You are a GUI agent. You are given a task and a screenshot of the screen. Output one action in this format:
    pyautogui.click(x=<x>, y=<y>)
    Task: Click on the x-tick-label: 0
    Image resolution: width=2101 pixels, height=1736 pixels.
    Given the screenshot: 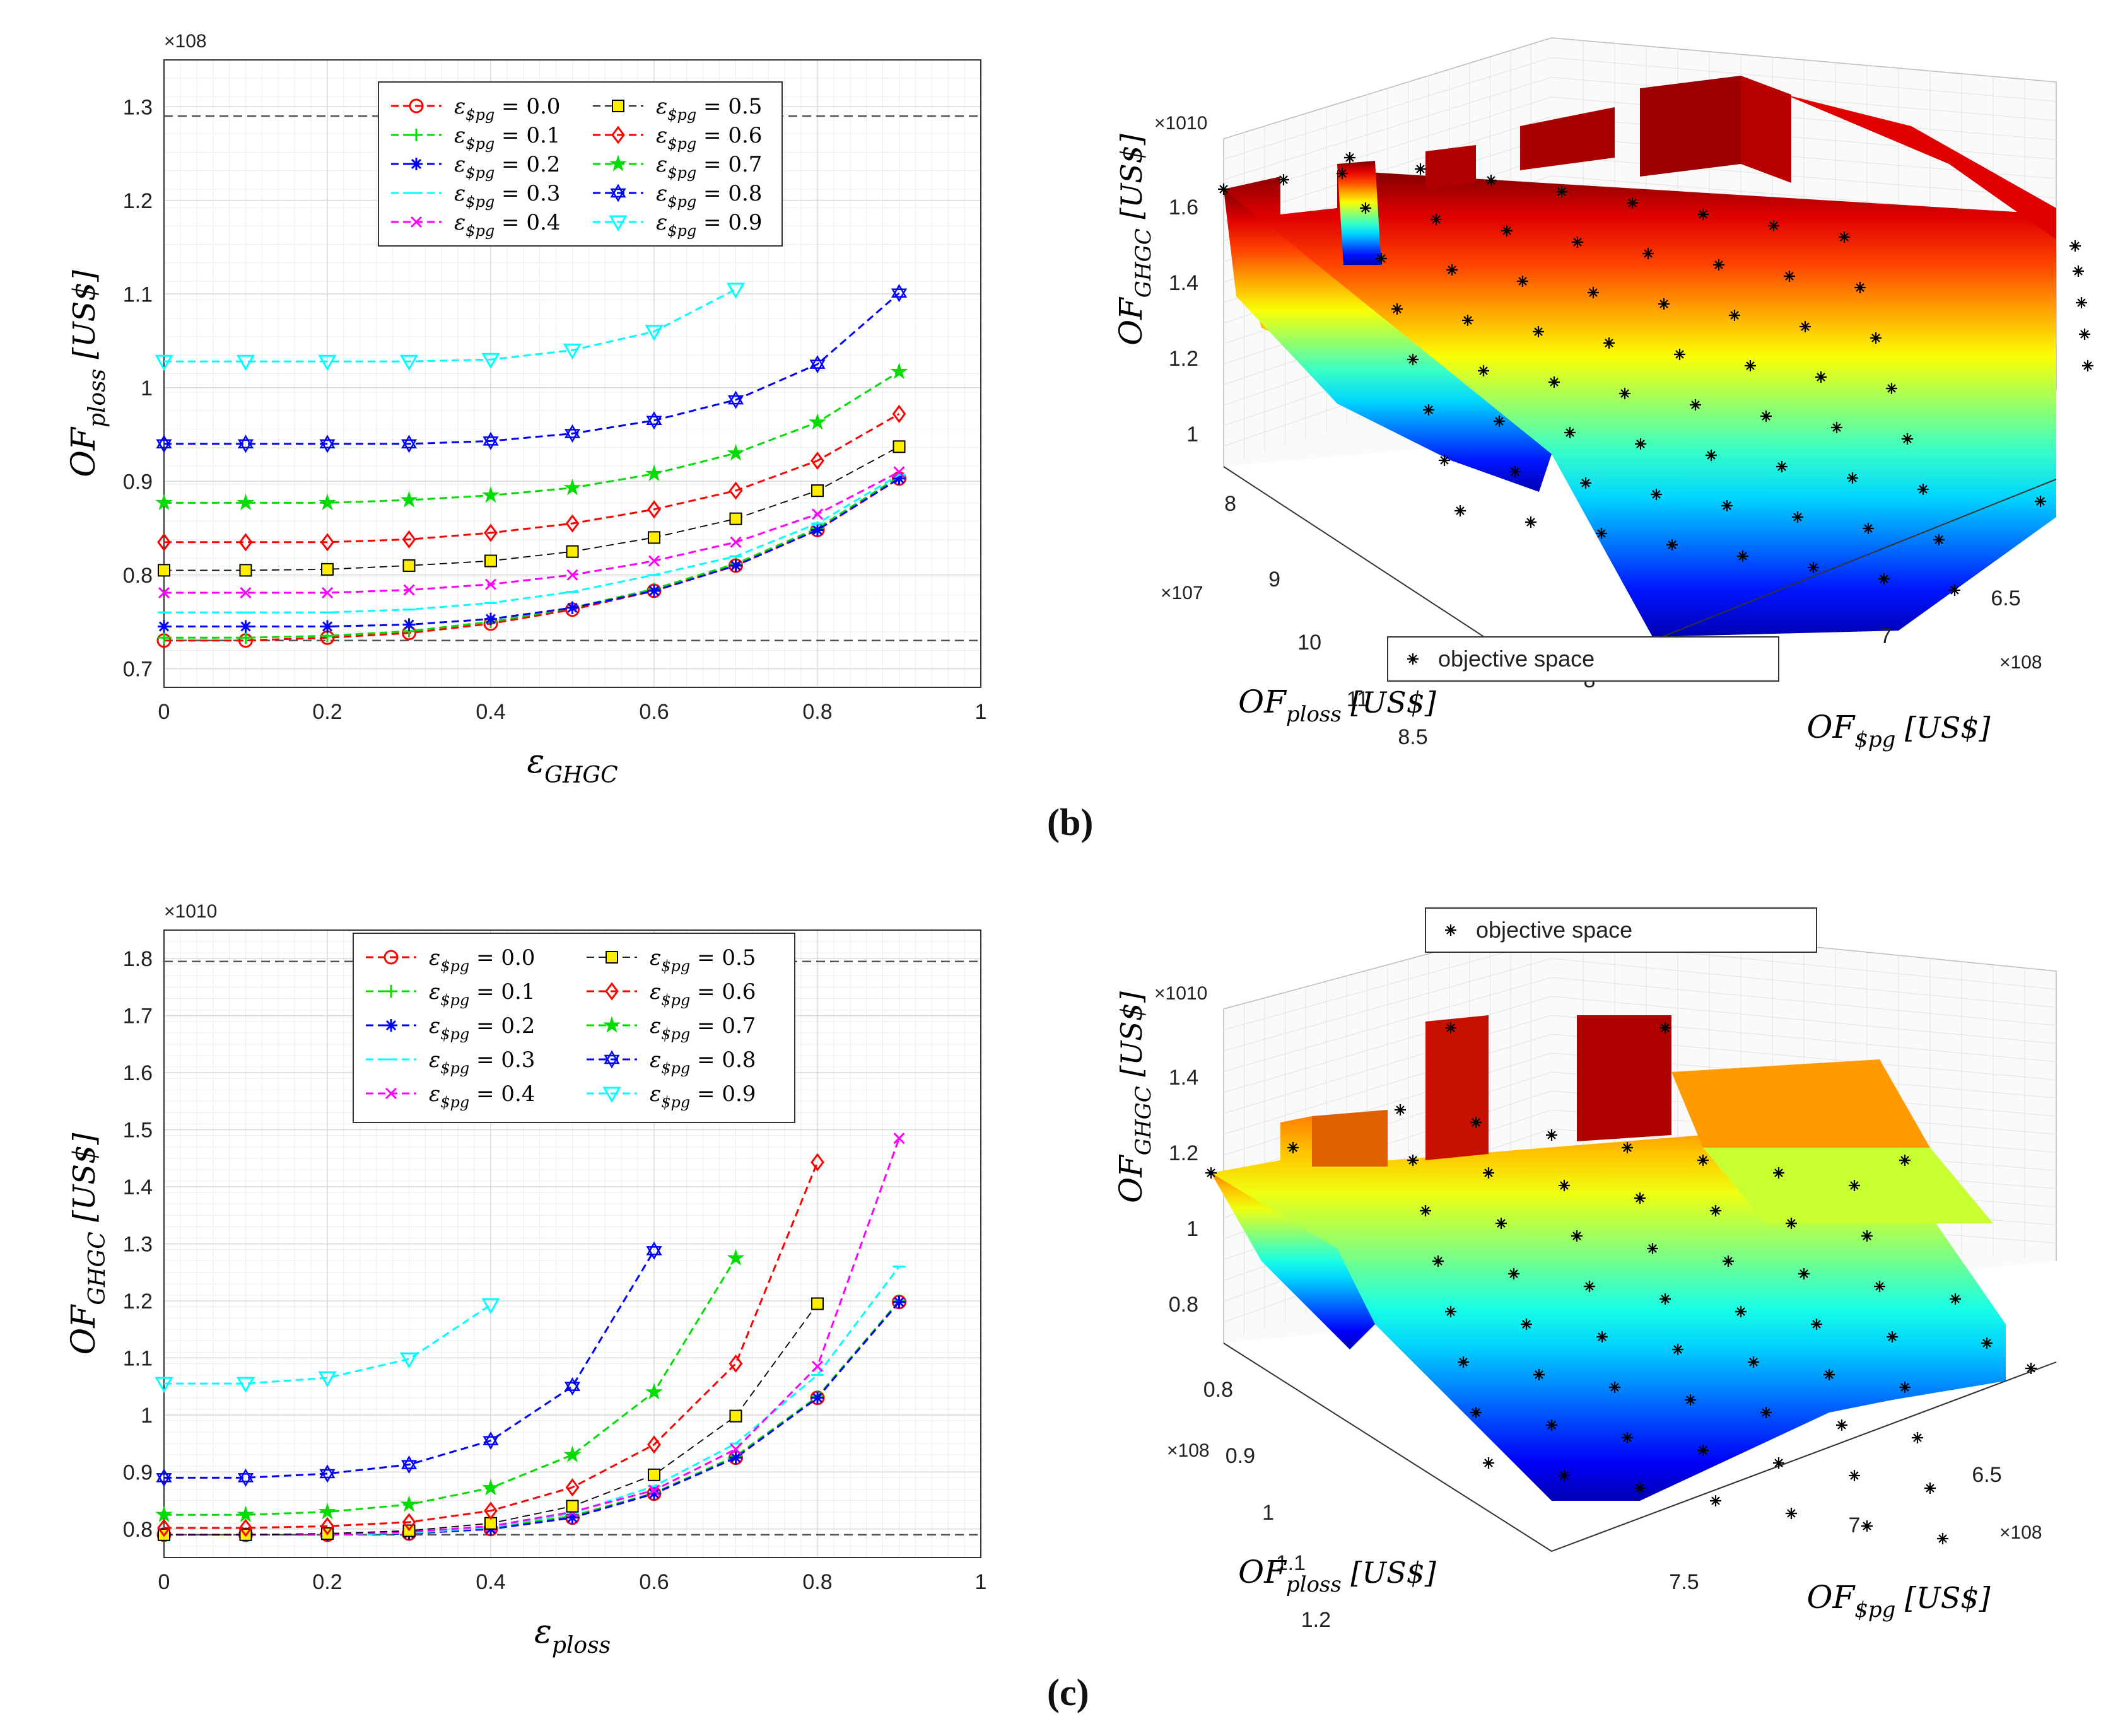 What is the action you would take?
    pyautogui.click(x=164, y=1582)
    